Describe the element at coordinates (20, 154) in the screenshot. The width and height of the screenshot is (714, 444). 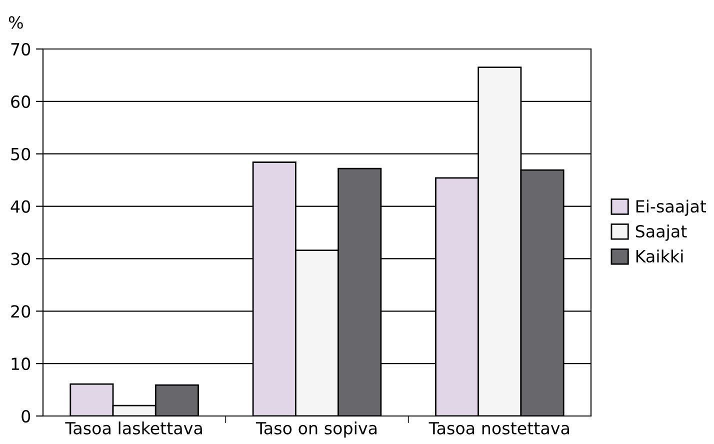
I see `y-tick-label: 50` at that location.